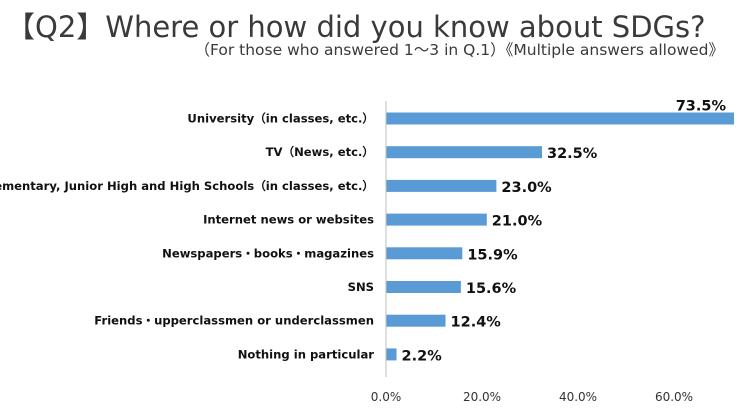  What do you see at coordinates (701, 107) in the screenshot?
I see `value-label-0: 73.5%` at bounding box center [701, 107].